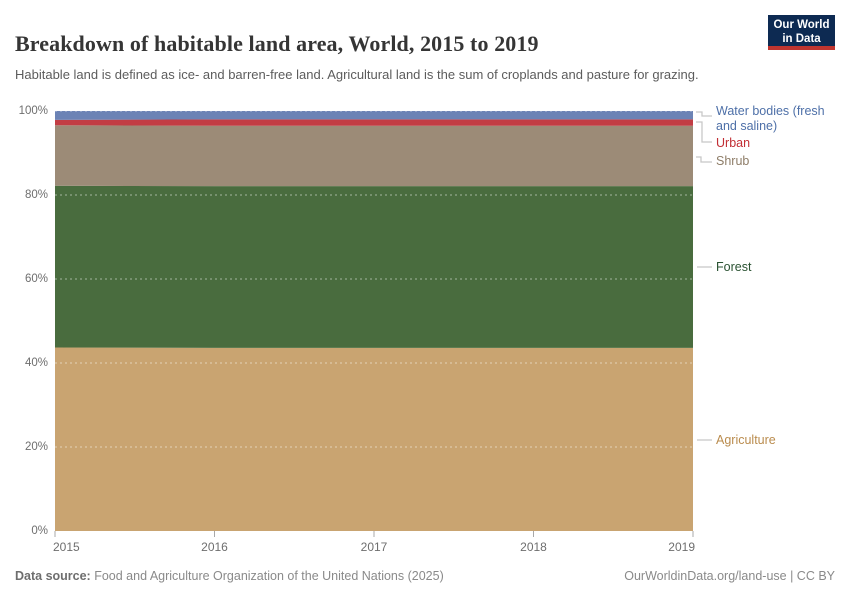 The width and height of the screenshot is (850, 600). I want to click on area-water-bodies-fresh-and-saline, so click(374, 115).